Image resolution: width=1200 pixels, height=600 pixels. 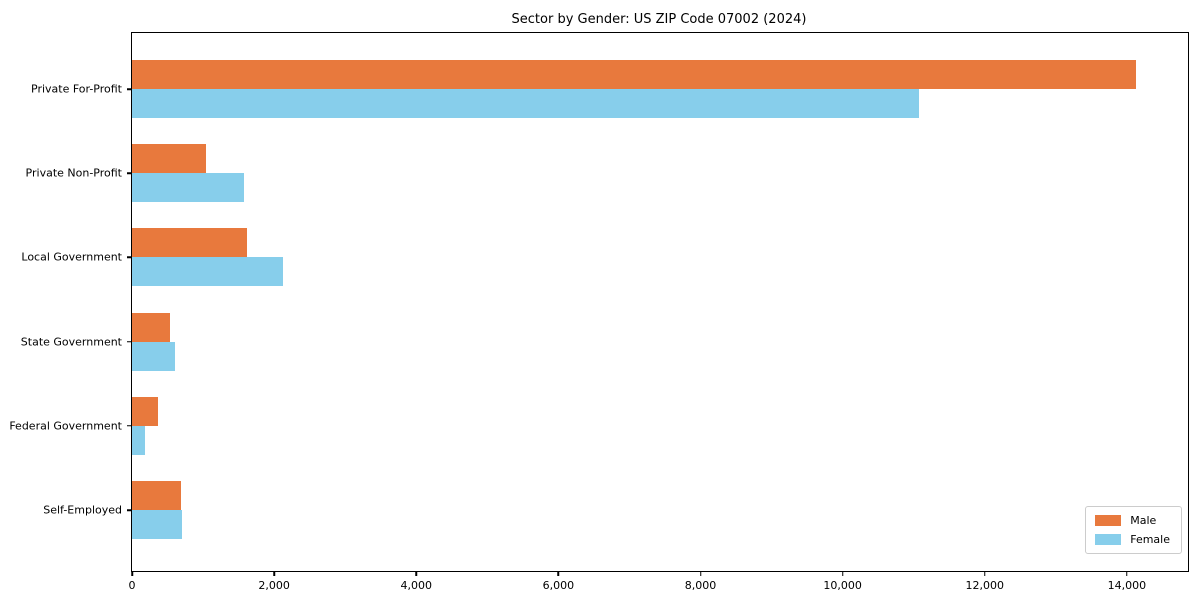 What do you see at coordinates (985, 585) in the screenshot?
I see `x-axis-tick-label: 12,000` at bounding box center [985, 585].